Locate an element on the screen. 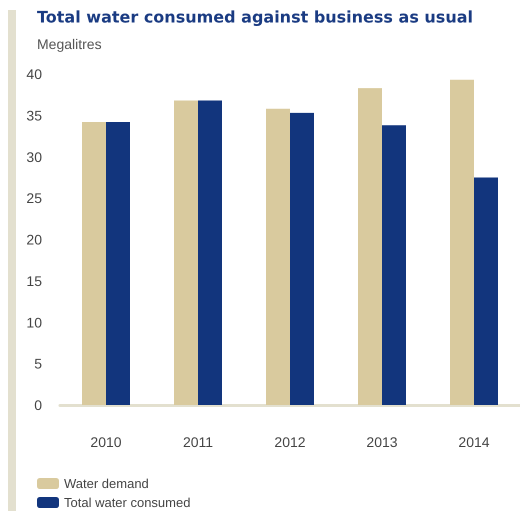 The width and height of the screenshot is (520, 511). y-tick-label: 25 is located at coordinates (34, 198).